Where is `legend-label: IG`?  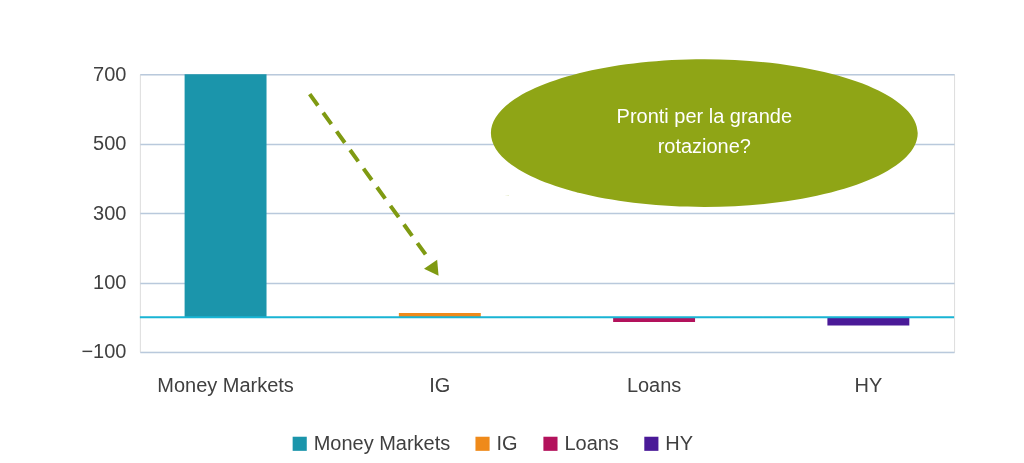 legend-label: IG is located at coordinates (507, 442).